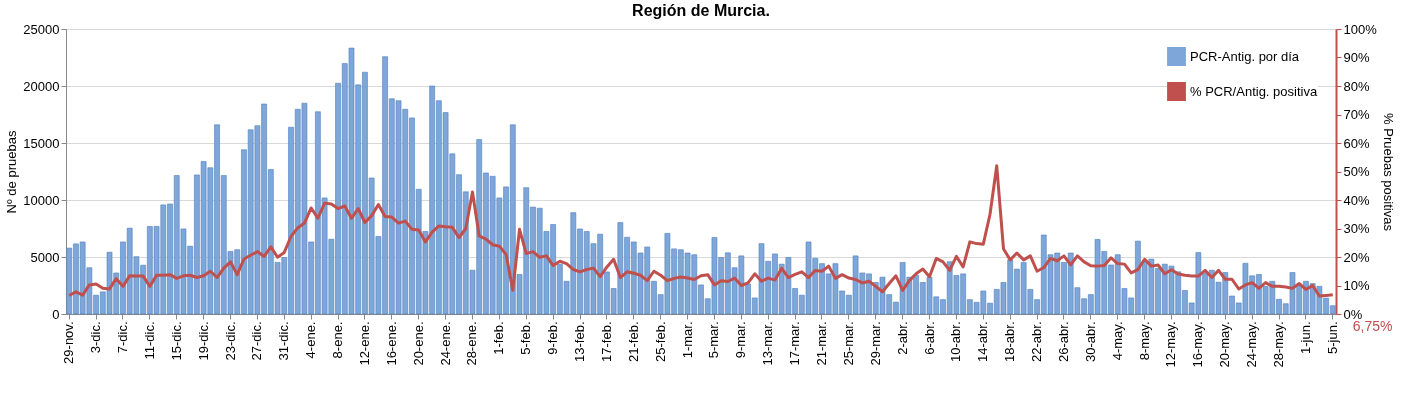 Image resolution: width=1423 pixels, height=415 pixels. Describe the element at coordinates (1010, 341) in the screenshot. I see `x-tick-label: 18-abr.` at that location.